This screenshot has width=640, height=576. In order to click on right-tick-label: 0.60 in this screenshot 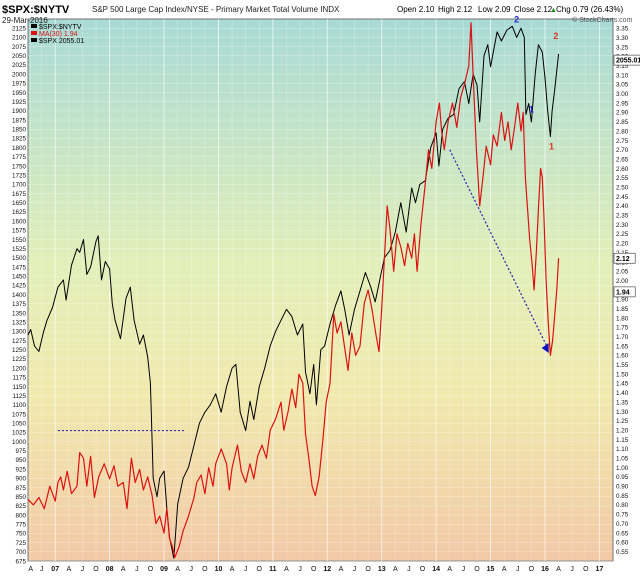, I will do `click(622, 543)`.